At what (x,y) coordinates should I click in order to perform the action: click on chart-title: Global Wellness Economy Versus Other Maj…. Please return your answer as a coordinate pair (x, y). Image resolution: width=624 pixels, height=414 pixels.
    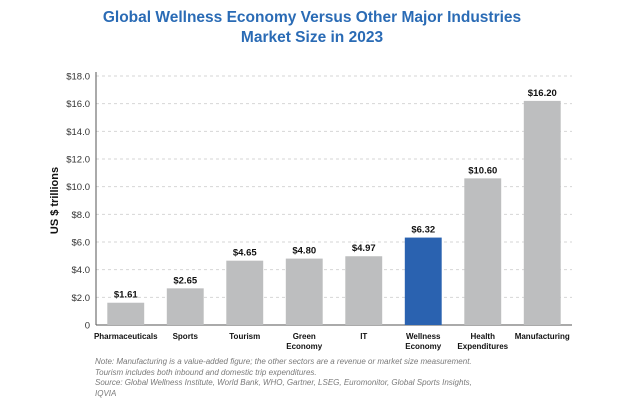
    Looking at the image, I should click on (312, 28).